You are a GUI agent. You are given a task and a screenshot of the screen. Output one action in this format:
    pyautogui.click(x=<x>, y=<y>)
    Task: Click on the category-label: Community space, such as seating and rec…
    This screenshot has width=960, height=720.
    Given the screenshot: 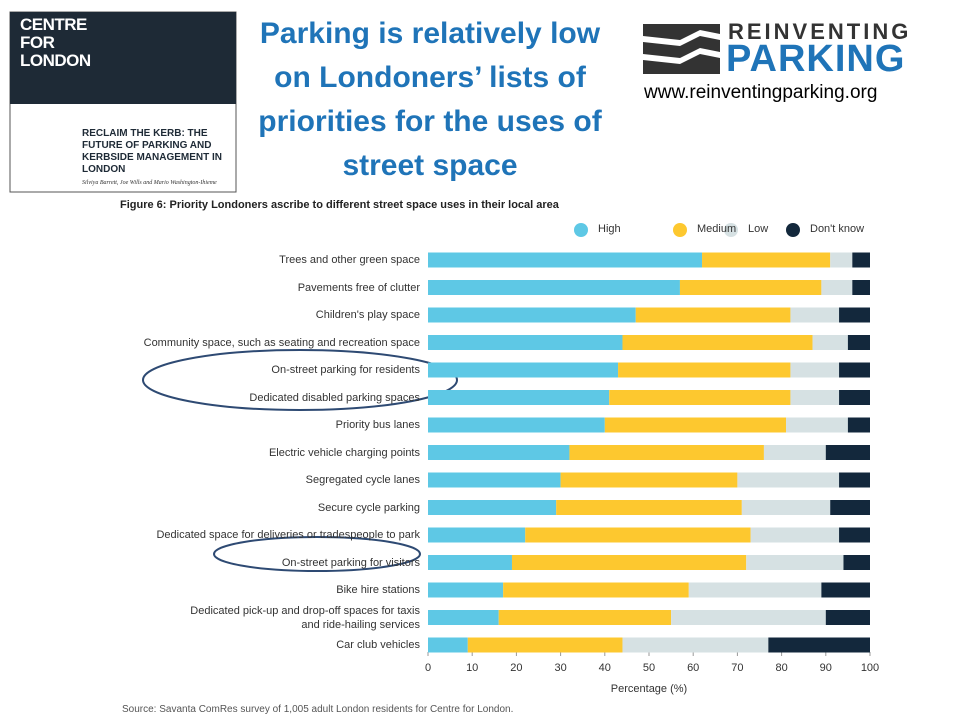 What is the action you would take?
    pyautogui.click(x=281, y=342)
    